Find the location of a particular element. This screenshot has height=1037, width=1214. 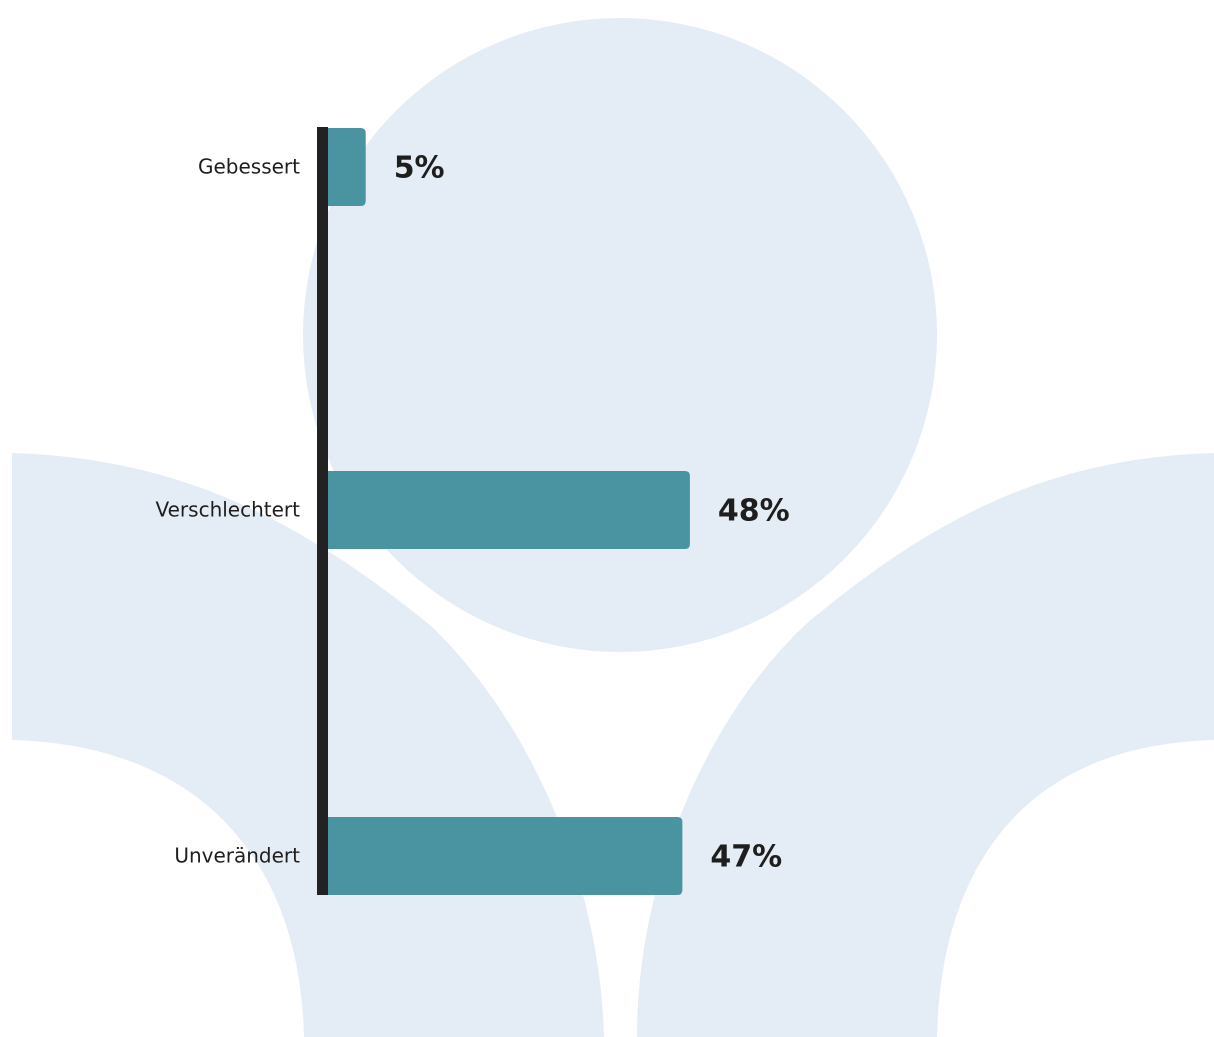

value-label: 5% is located at coordinates (419, 168).